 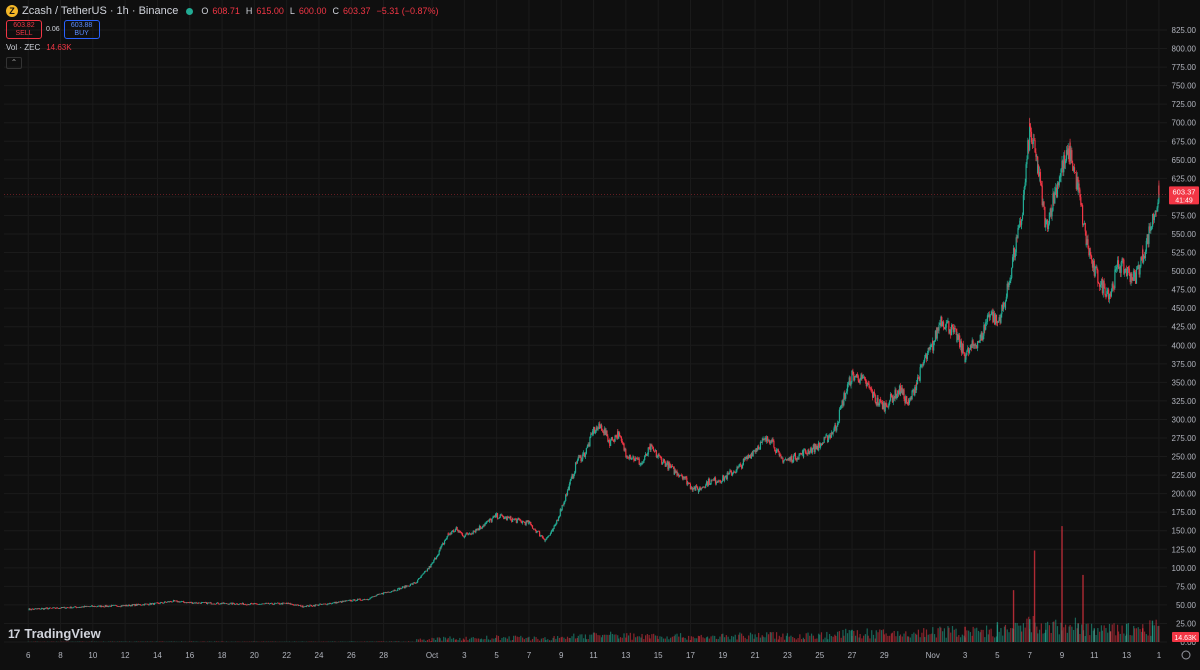 I want to click on symbol-title: Zcash / TetherUS · 1h · Binance, so click(x=100, y=11).